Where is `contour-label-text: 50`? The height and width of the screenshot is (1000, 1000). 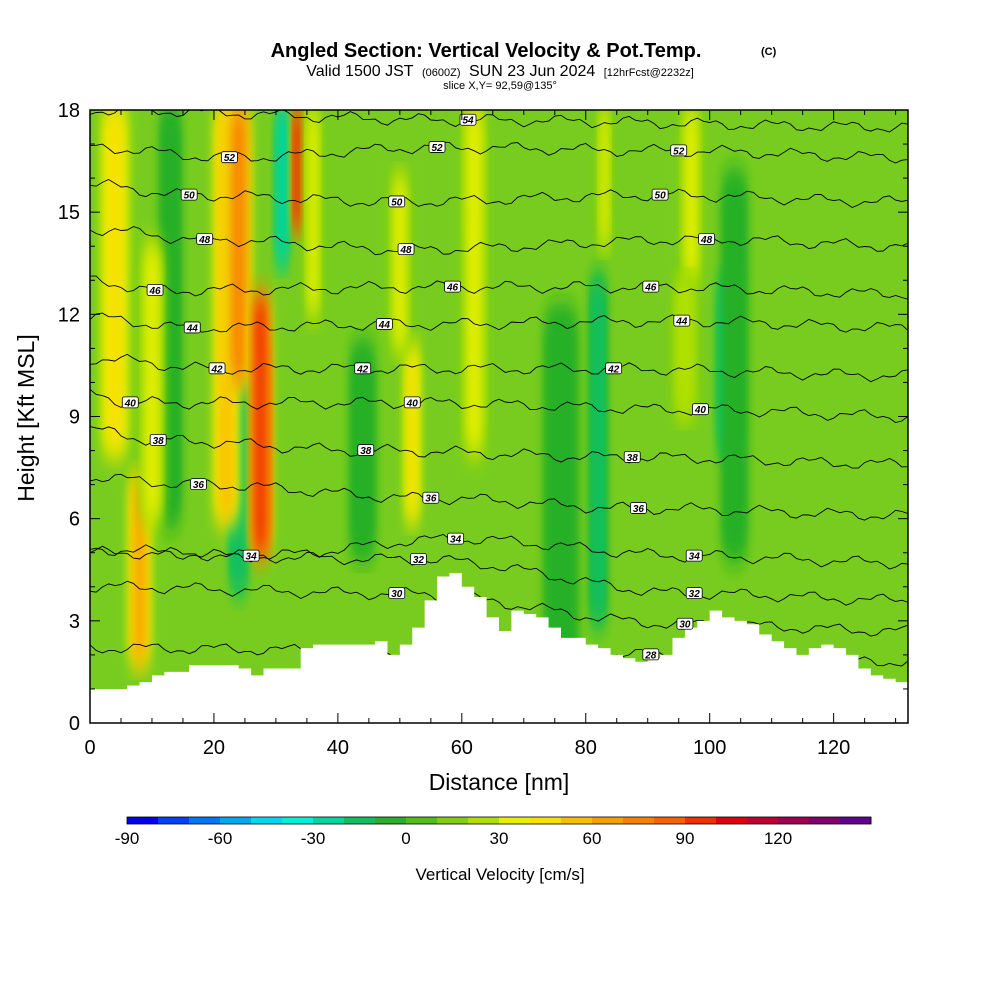
contour-label-text: 50 is located at coordinates (190, 196).